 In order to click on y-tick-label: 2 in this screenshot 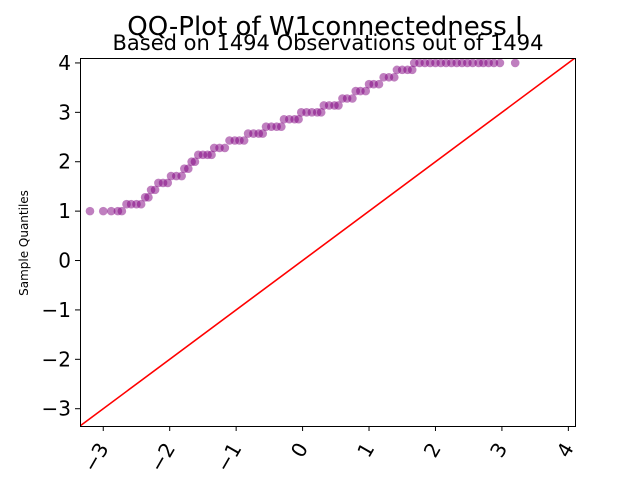, I will do `click(64, 162)`.